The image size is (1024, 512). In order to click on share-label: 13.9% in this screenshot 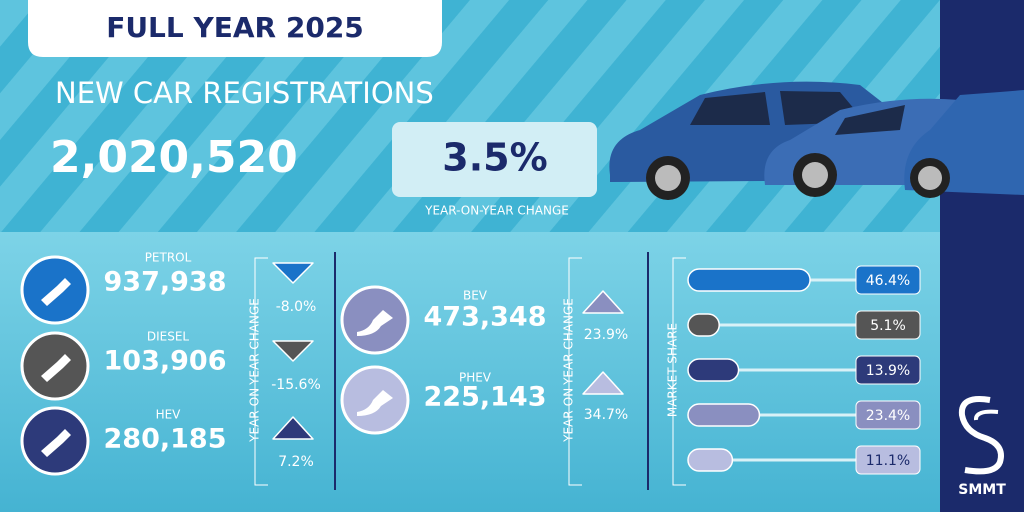, I will do `click(888, 371)`.